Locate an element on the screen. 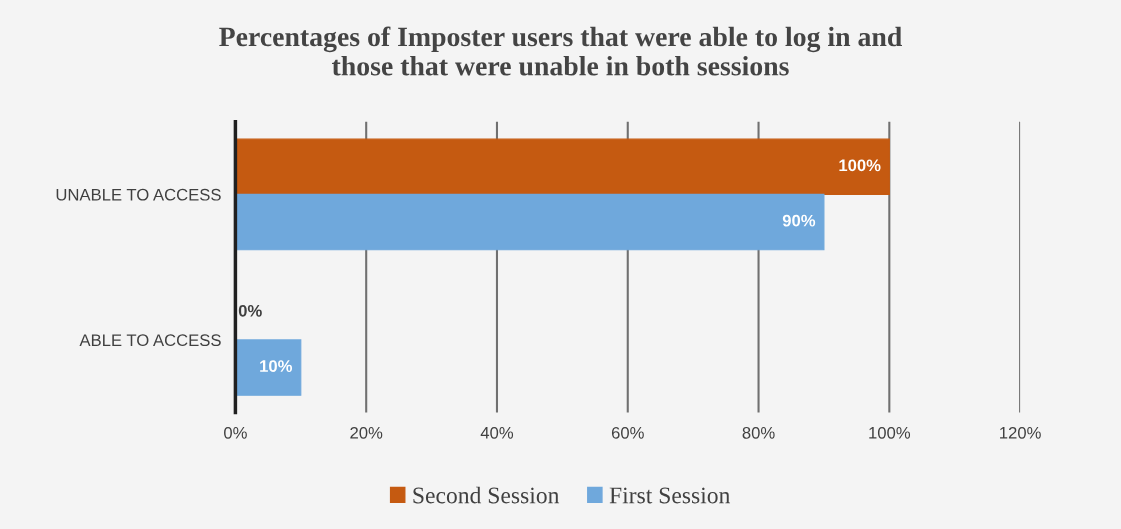 The height and width of the screenshot is (529, 1121). data-label: 0% is located at coordinates (250, 310).